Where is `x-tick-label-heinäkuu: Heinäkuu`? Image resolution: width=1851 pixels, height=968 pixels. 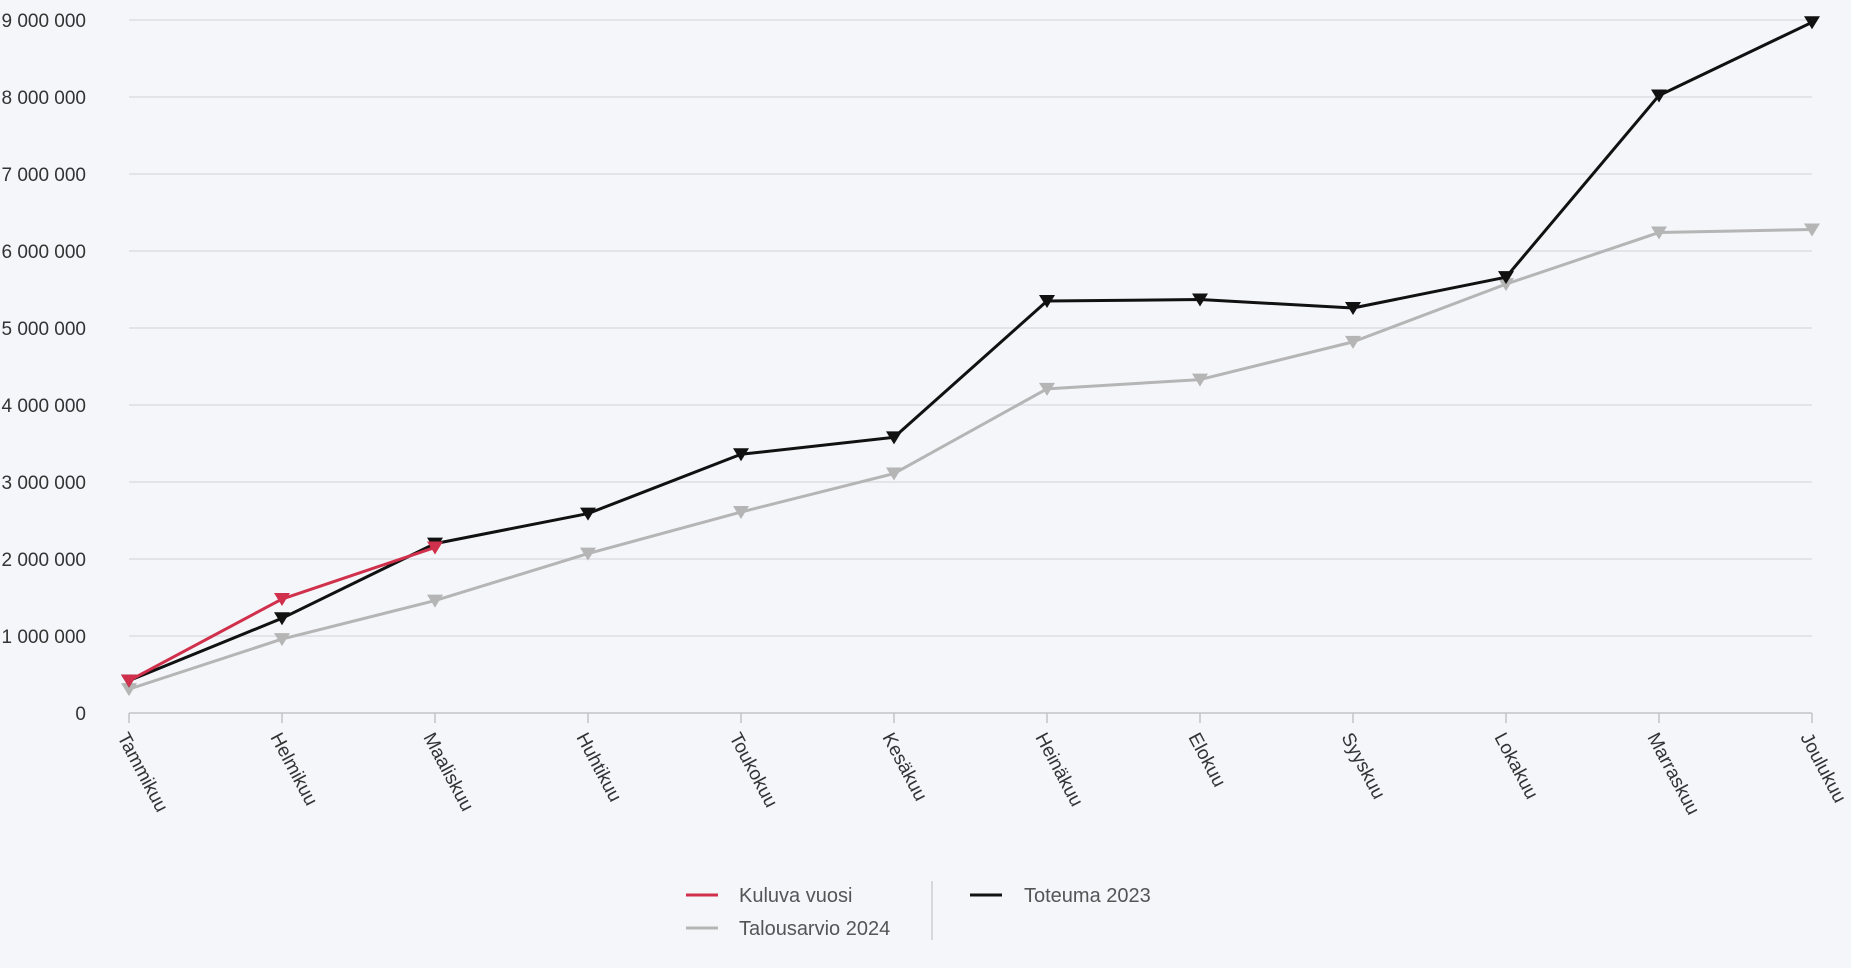 x-tick-label-heinäkuu: Heinäkuu is located at coordinates (1059, 769).